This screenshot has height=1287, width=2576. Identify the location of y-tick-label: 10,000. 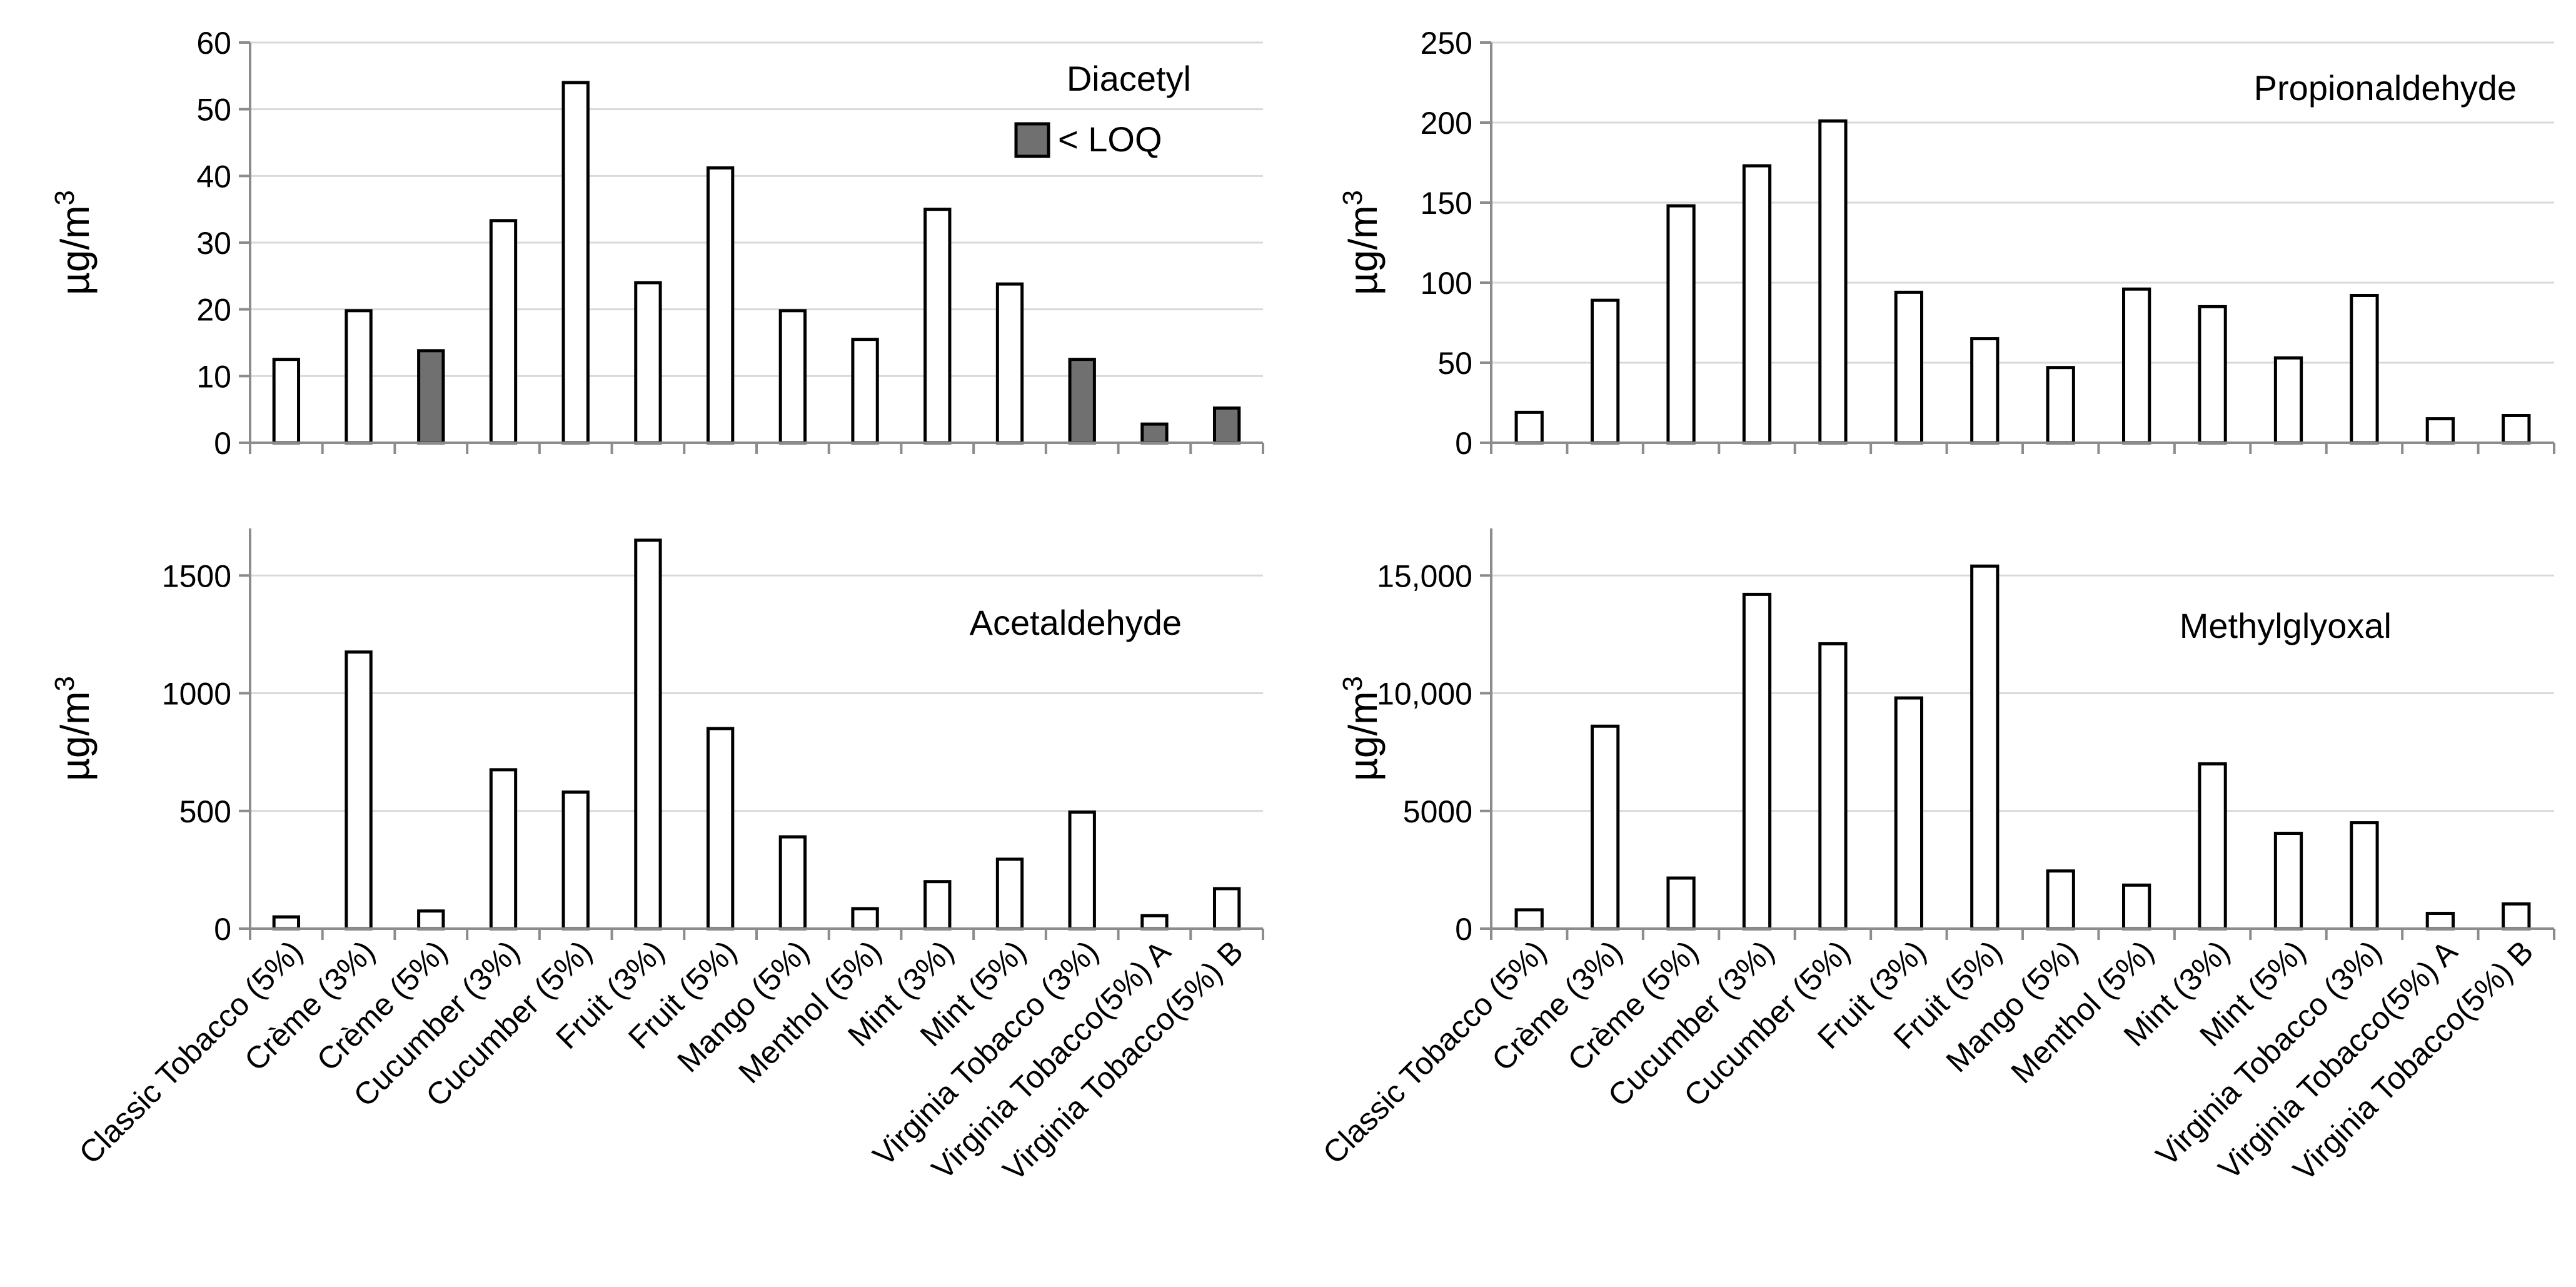
(1424, 694).